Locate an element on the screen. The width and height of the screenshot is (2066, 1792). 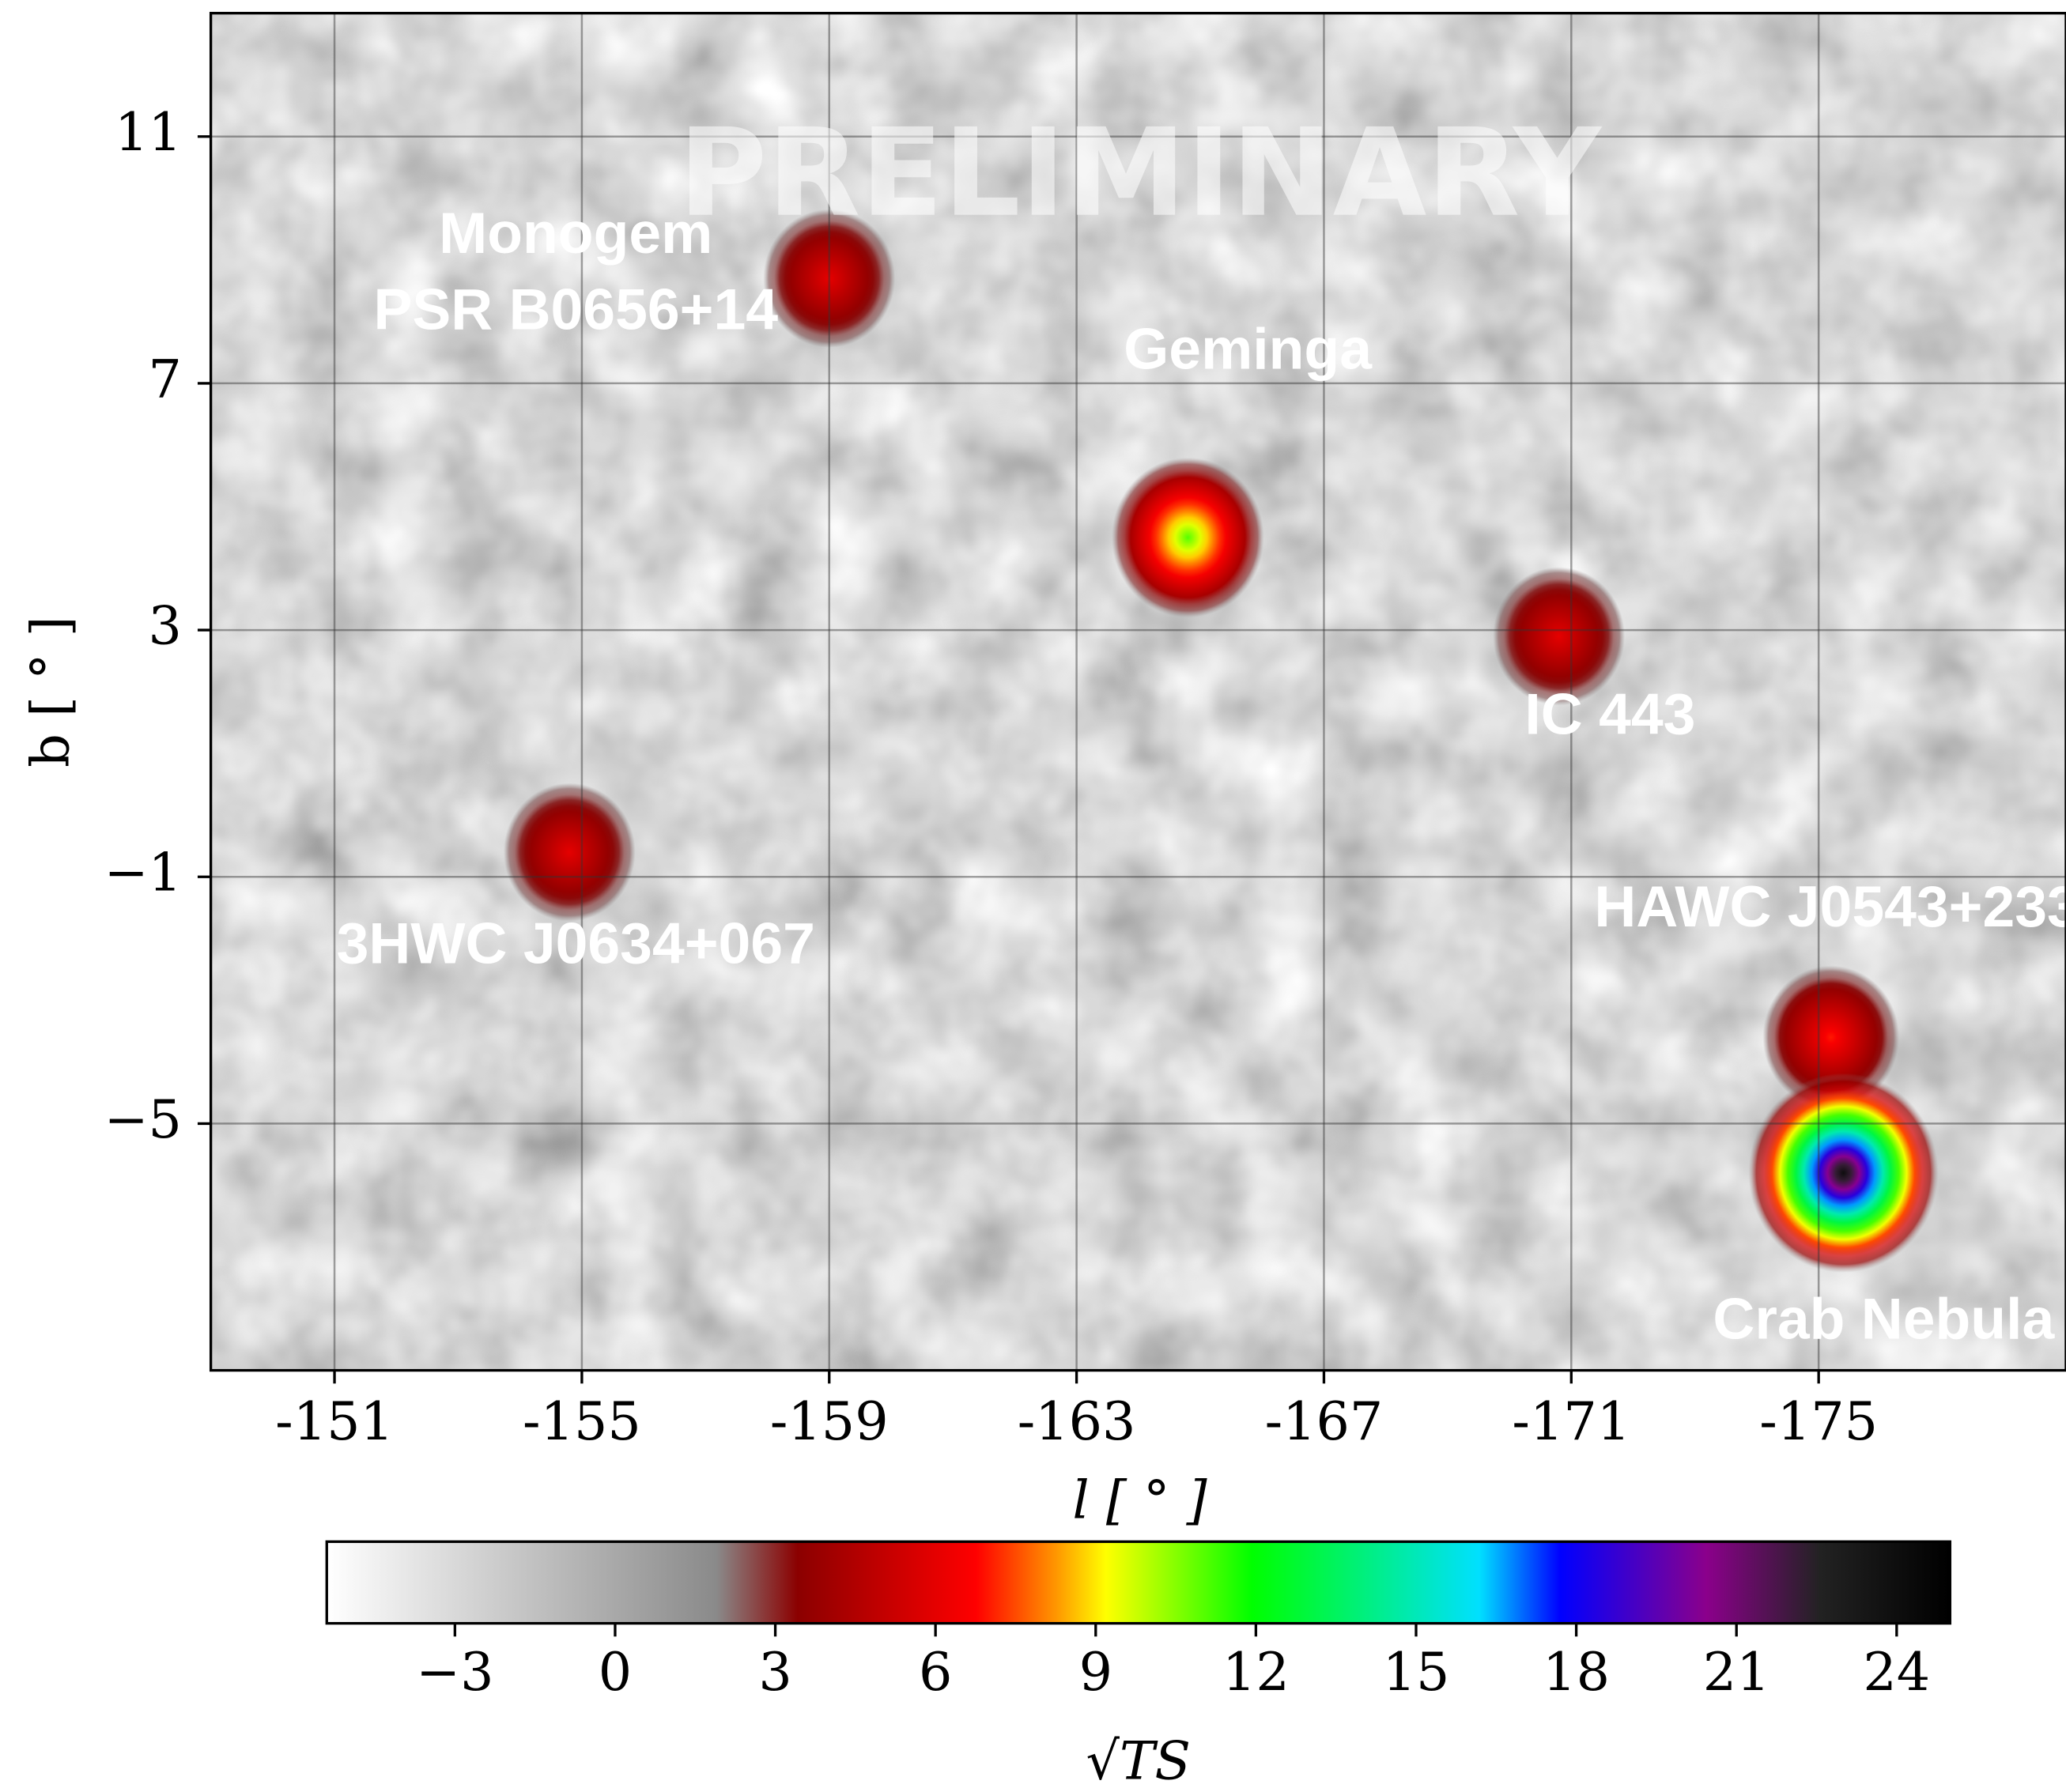
colorbar-tick-label: −3 is located at coordinates (454, 1672).